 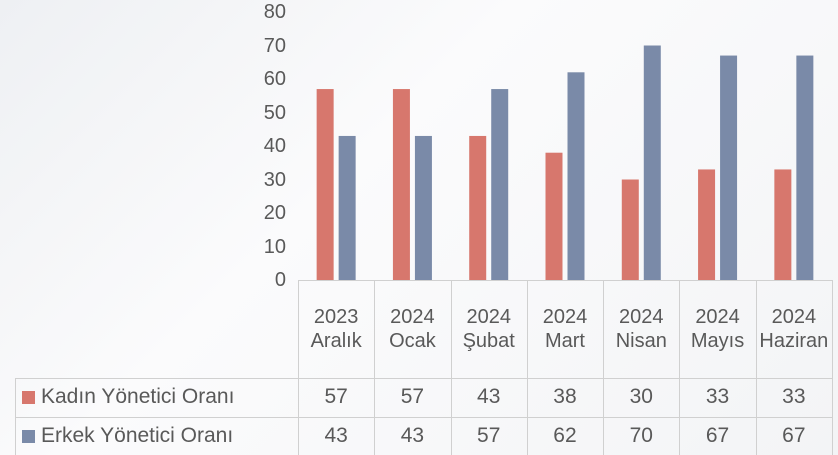 I want to click on legend-label: Erkek Yönetici Oranı, so click(x=137, y=435).